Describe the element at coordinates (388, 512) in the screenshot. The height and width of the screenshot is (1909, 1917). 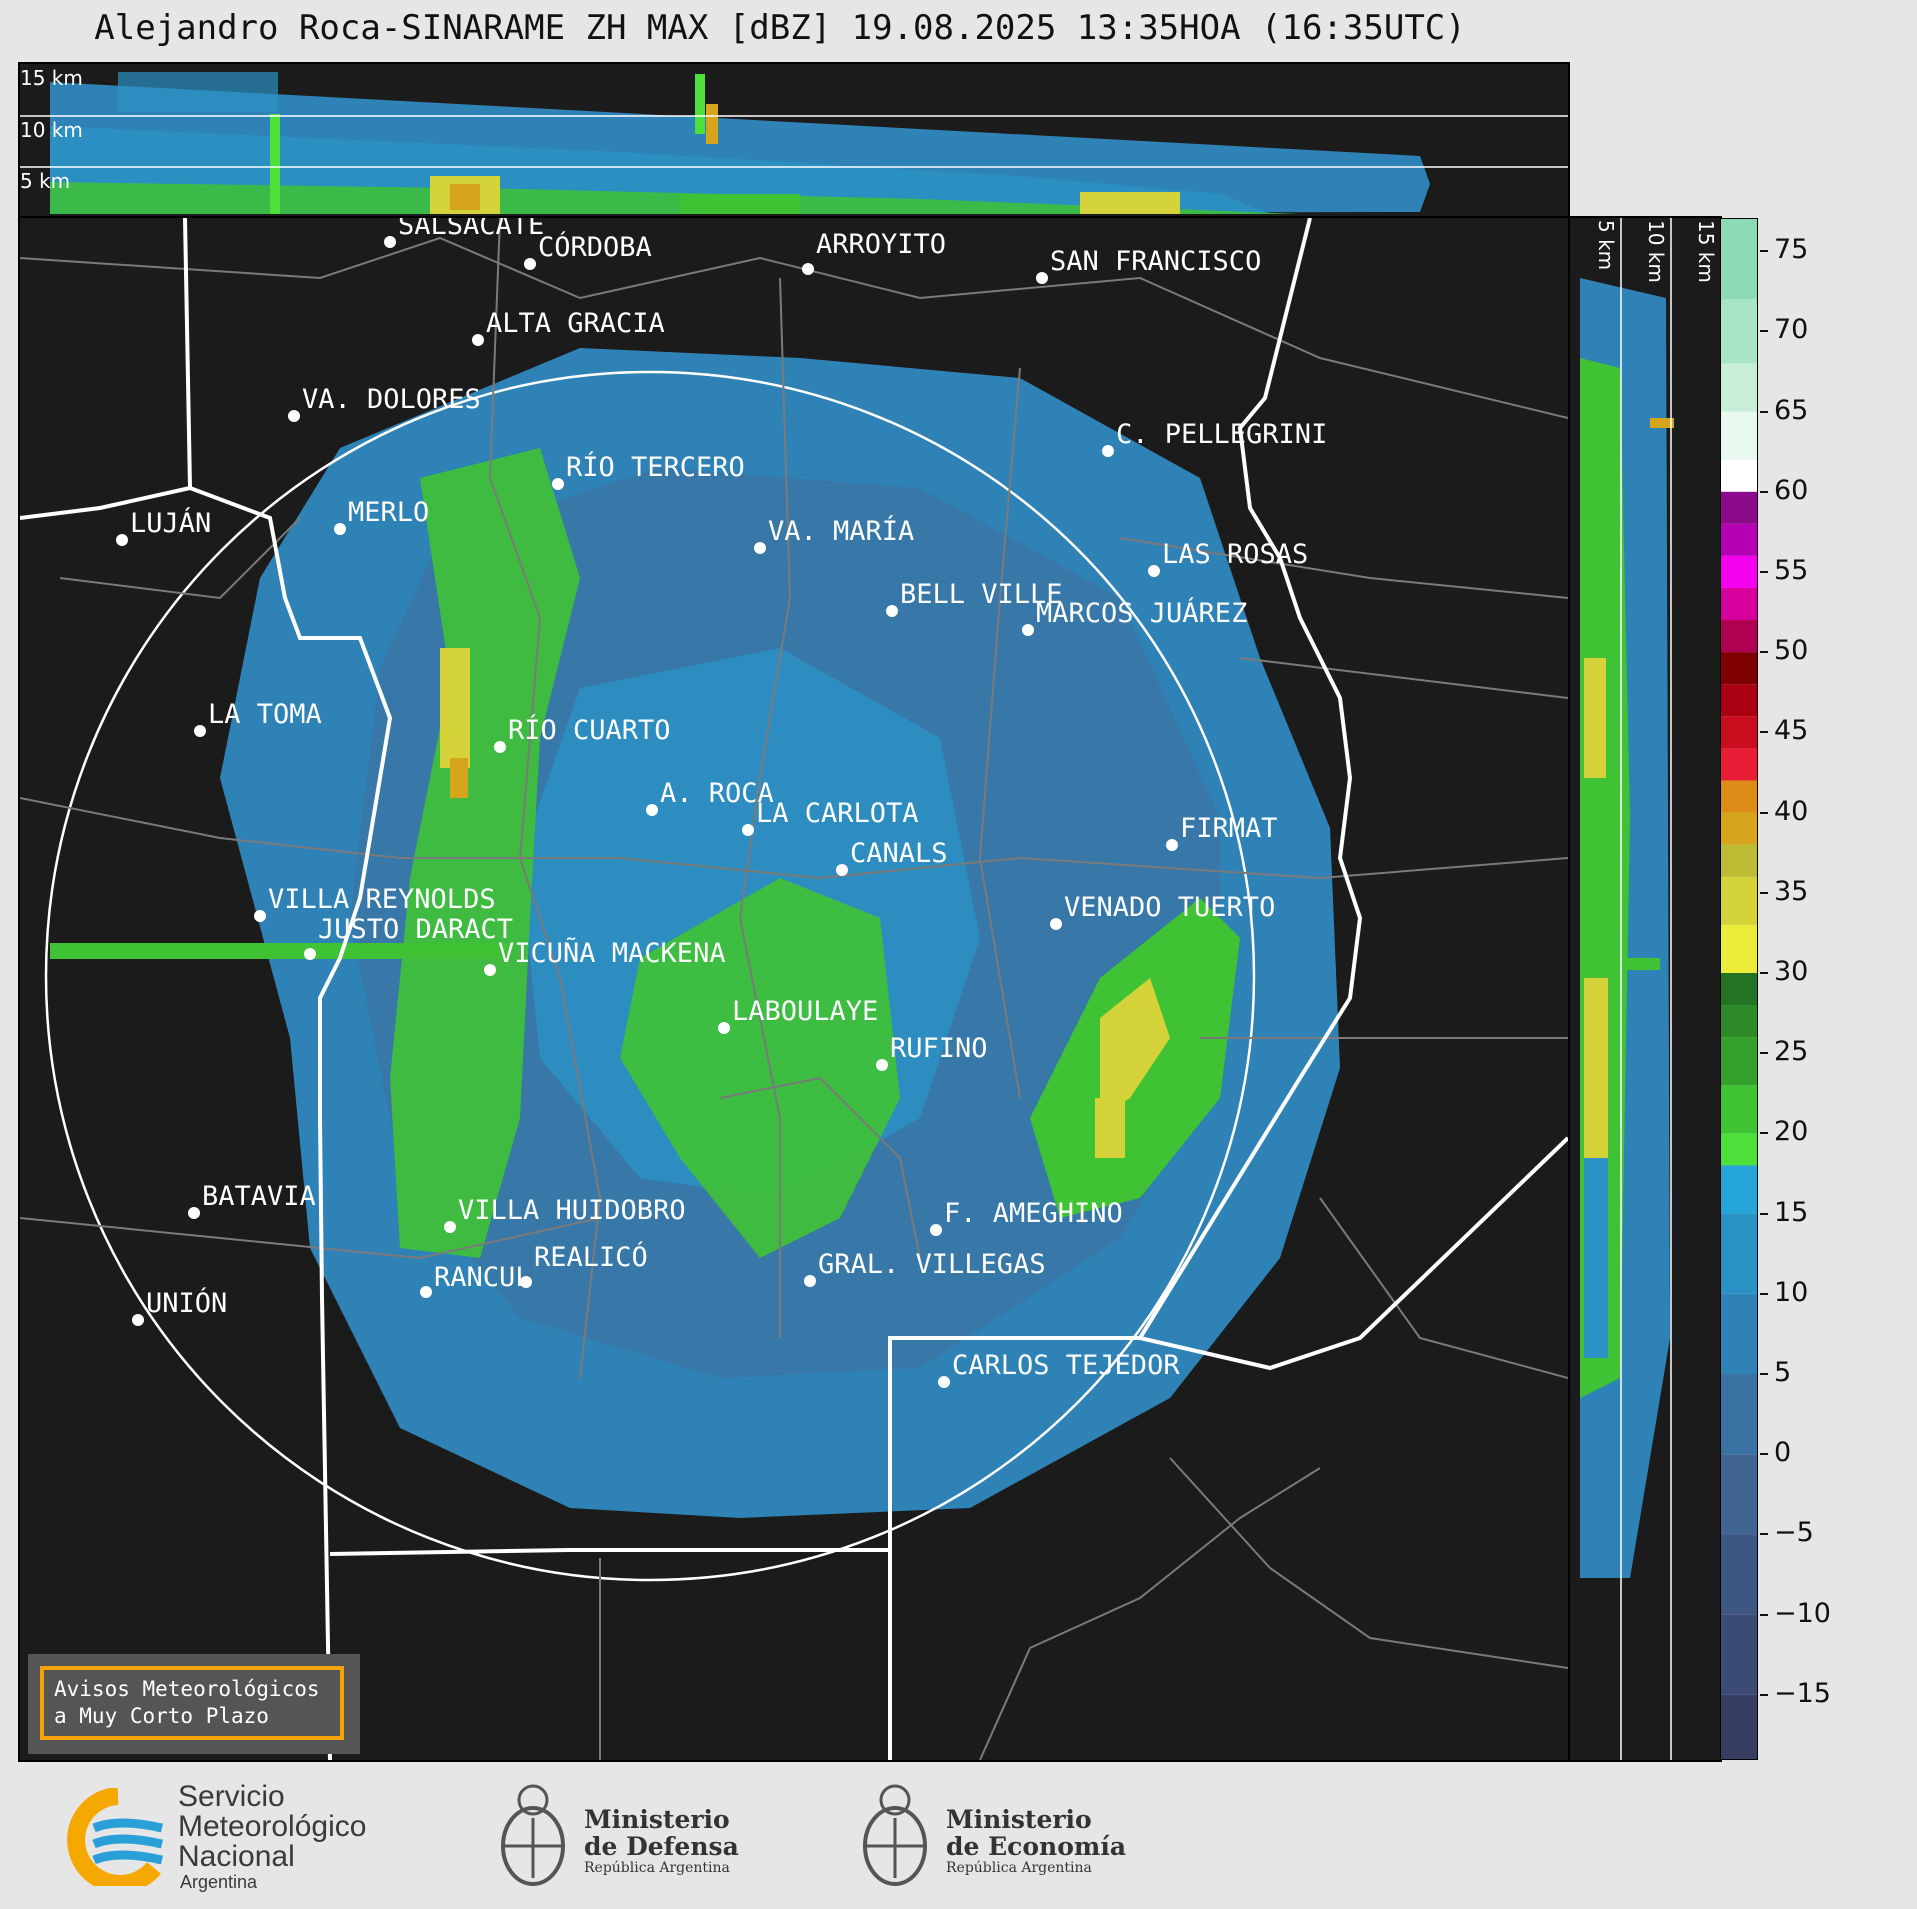
I see `city-label: MERLO` at that location.